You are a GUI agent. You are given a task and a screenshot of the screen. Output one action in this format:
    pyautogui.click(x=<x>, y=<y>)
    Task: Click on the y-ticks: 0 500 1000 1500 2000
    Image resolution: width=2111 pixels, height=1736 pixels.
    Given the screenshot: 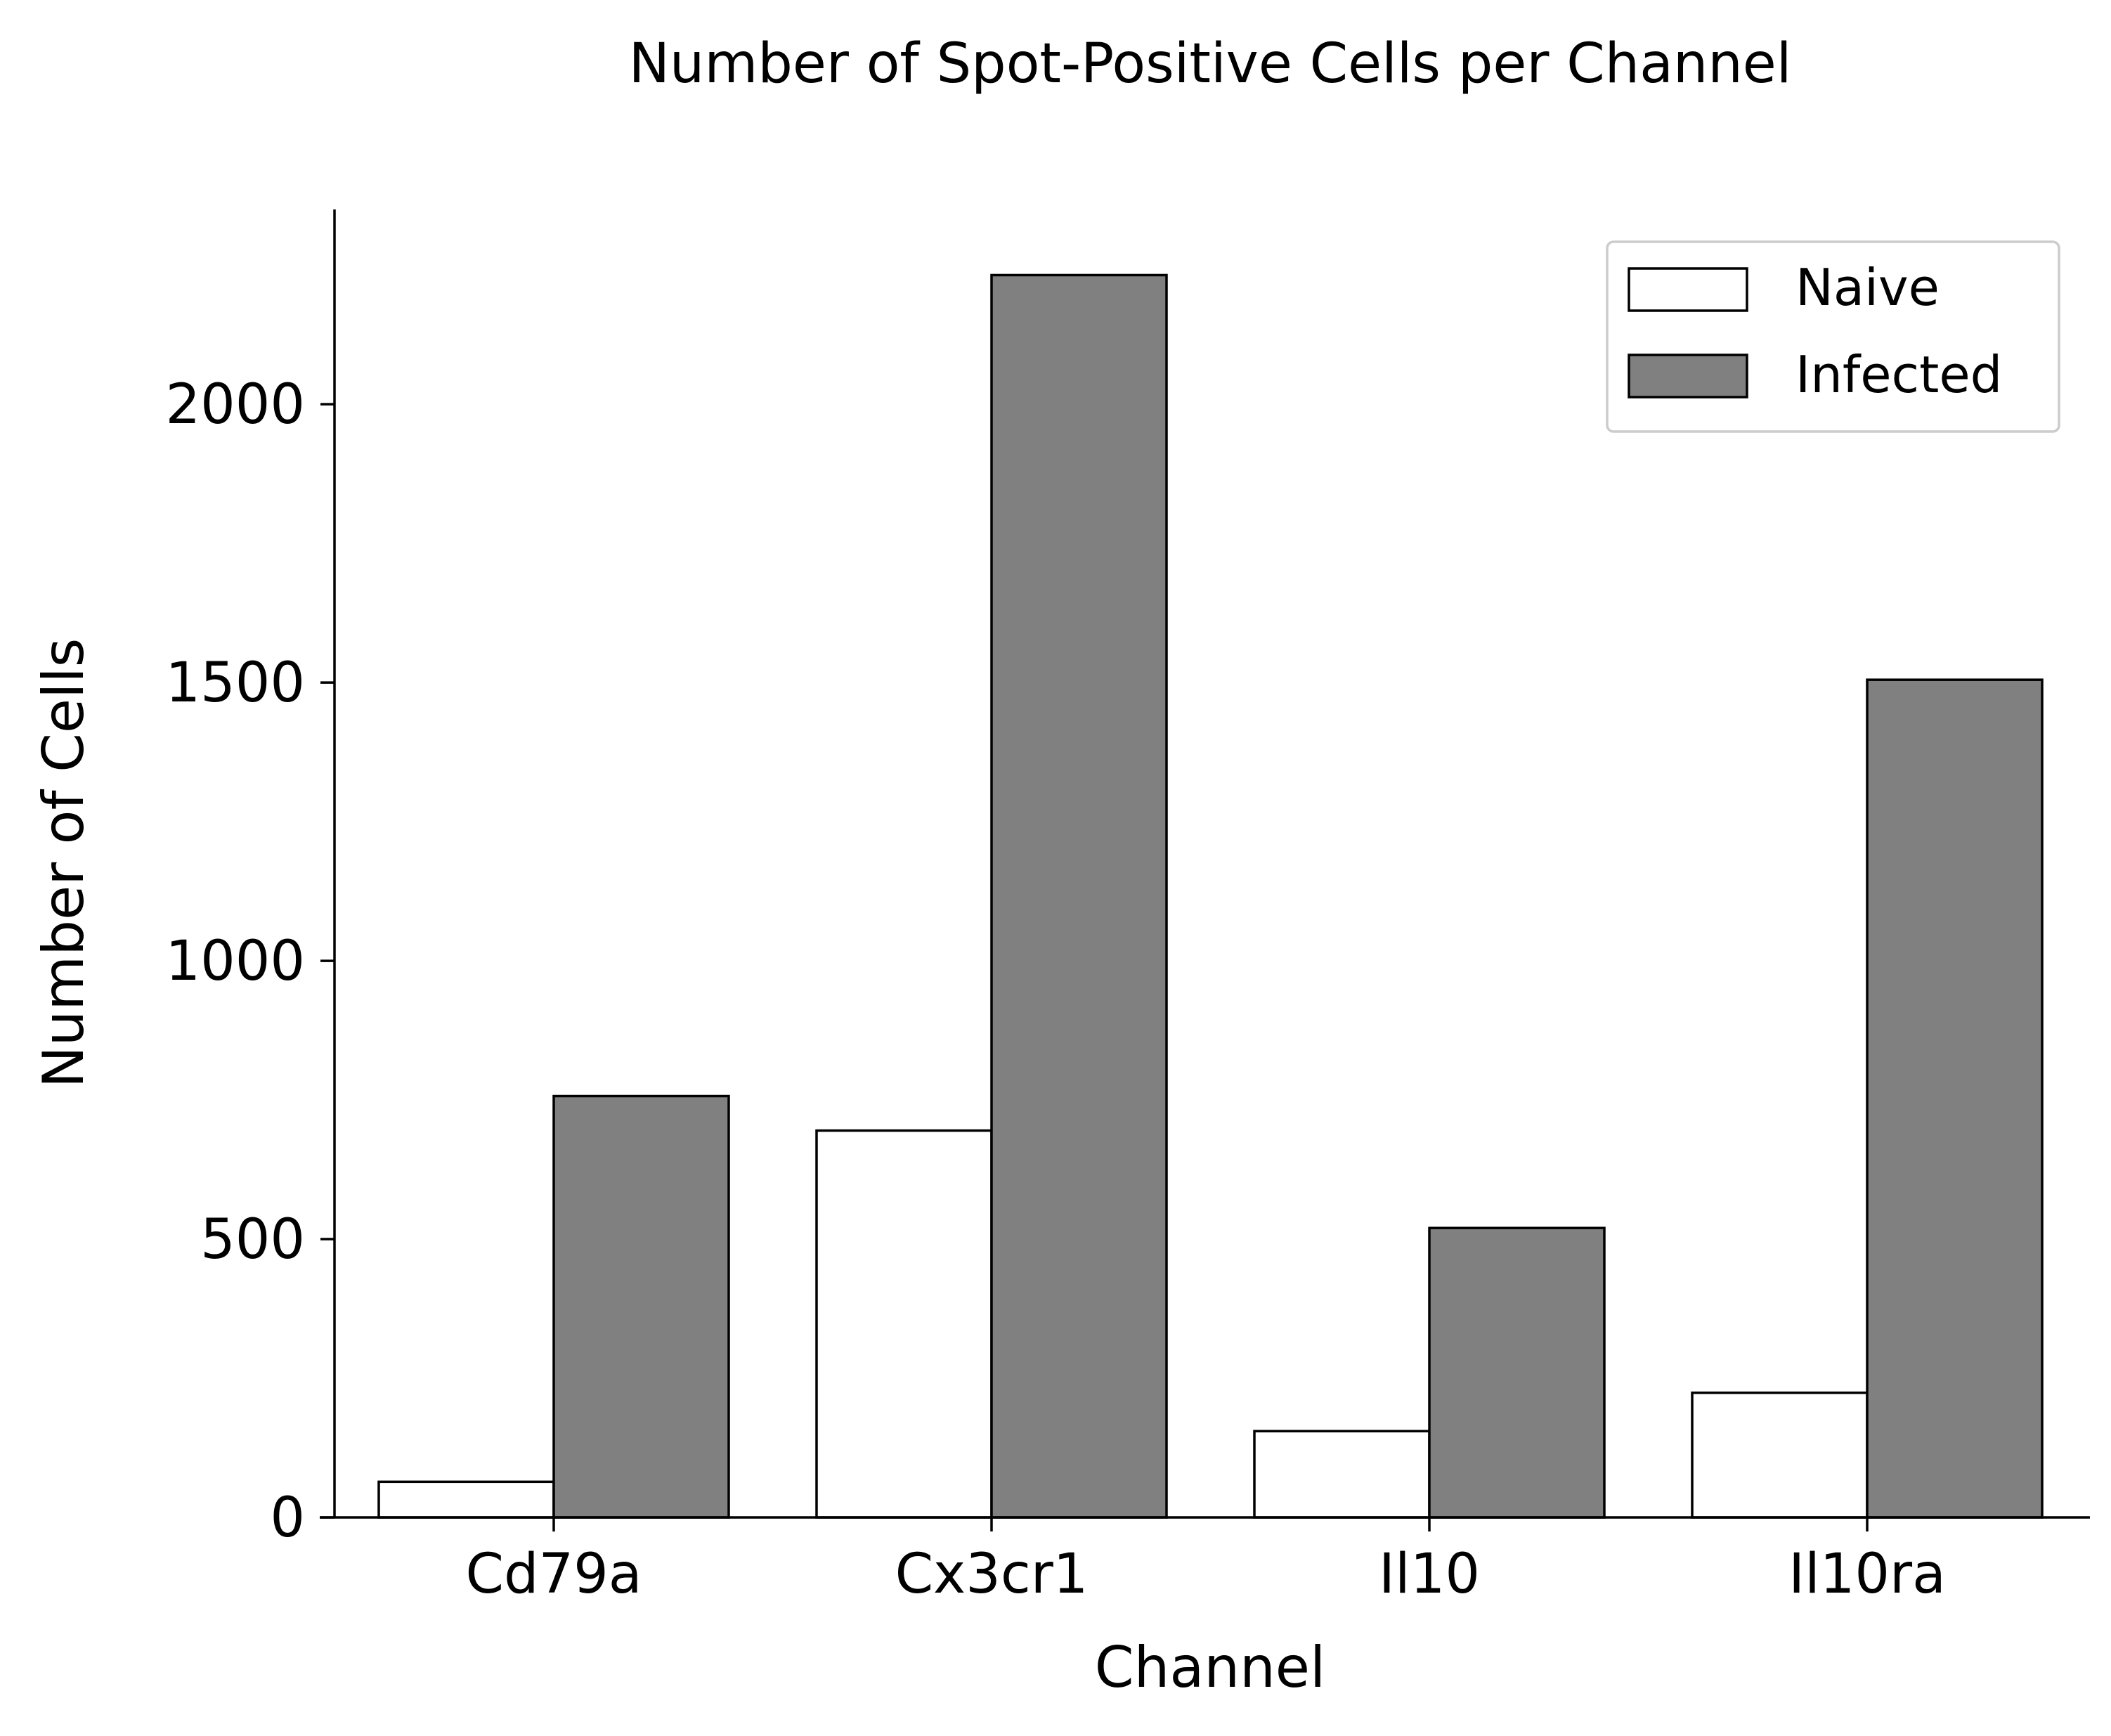 What is the action you would take?
    pyautogui.click(x=249, y=961)
    